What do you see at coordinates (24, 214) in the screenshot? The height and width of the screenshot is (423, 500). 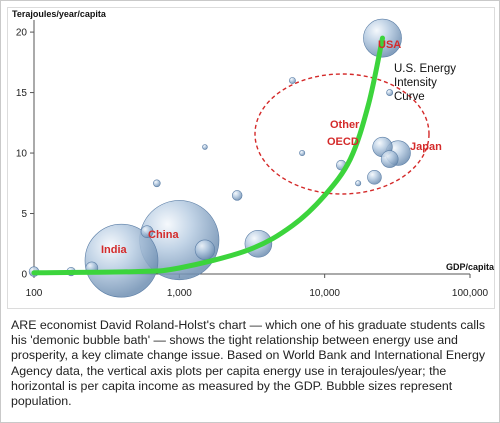 I see `y-tick-label: 5` at bounding box center [24, 214].